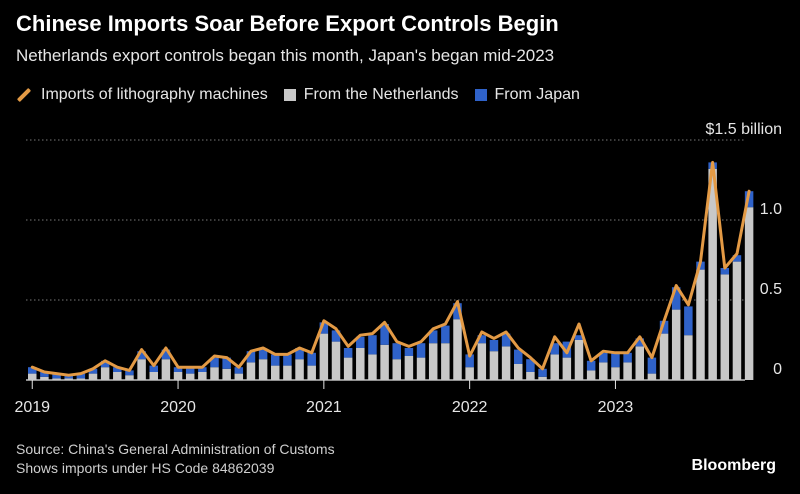 The width and height of the screenshot is (800, 494). Describe the element at coordinates (381, 94) in the screenshot. I see `legend-label-netherlands: From the Netherlands` at that location.